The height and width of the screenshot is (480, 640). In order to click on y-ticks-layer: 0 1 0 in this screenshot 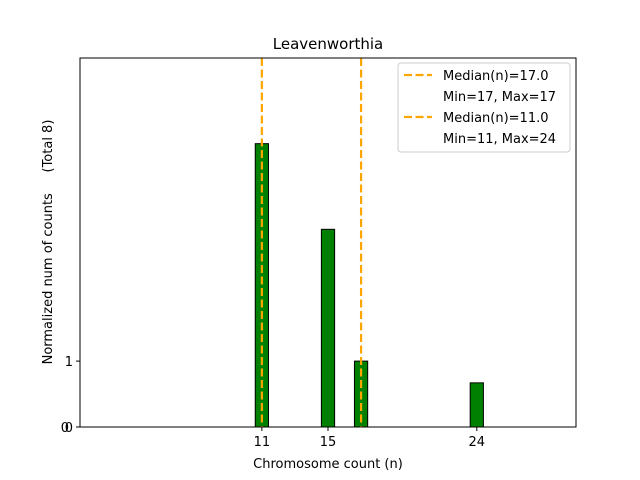, I will do `click(70, 395)`.